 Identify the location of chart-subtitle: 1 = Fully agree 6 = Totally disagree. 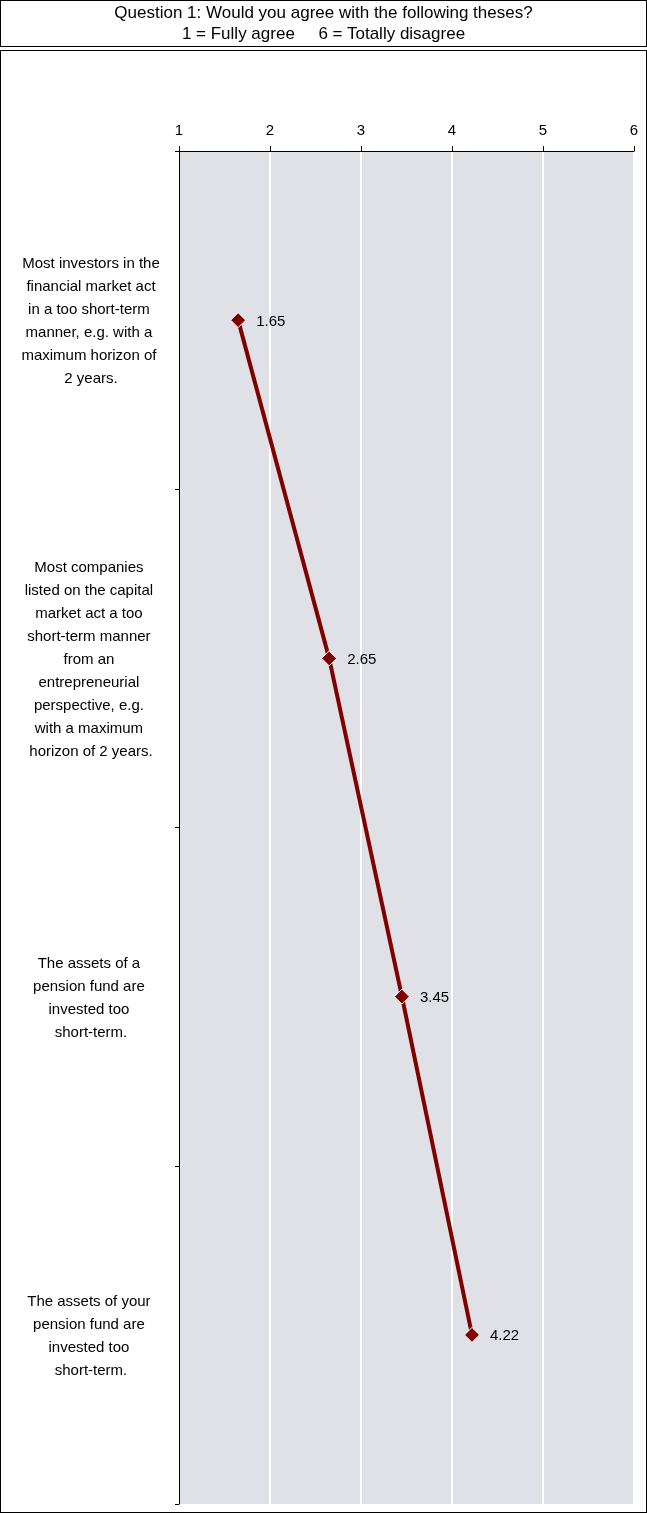
(323, 33).